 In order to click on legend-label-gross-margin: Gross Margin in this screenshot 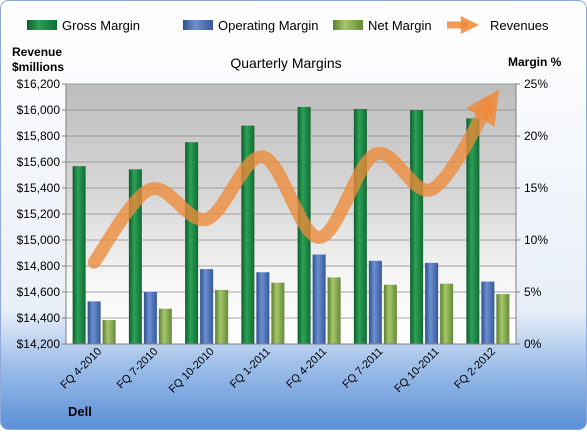, I will do `click(101, 25)`.